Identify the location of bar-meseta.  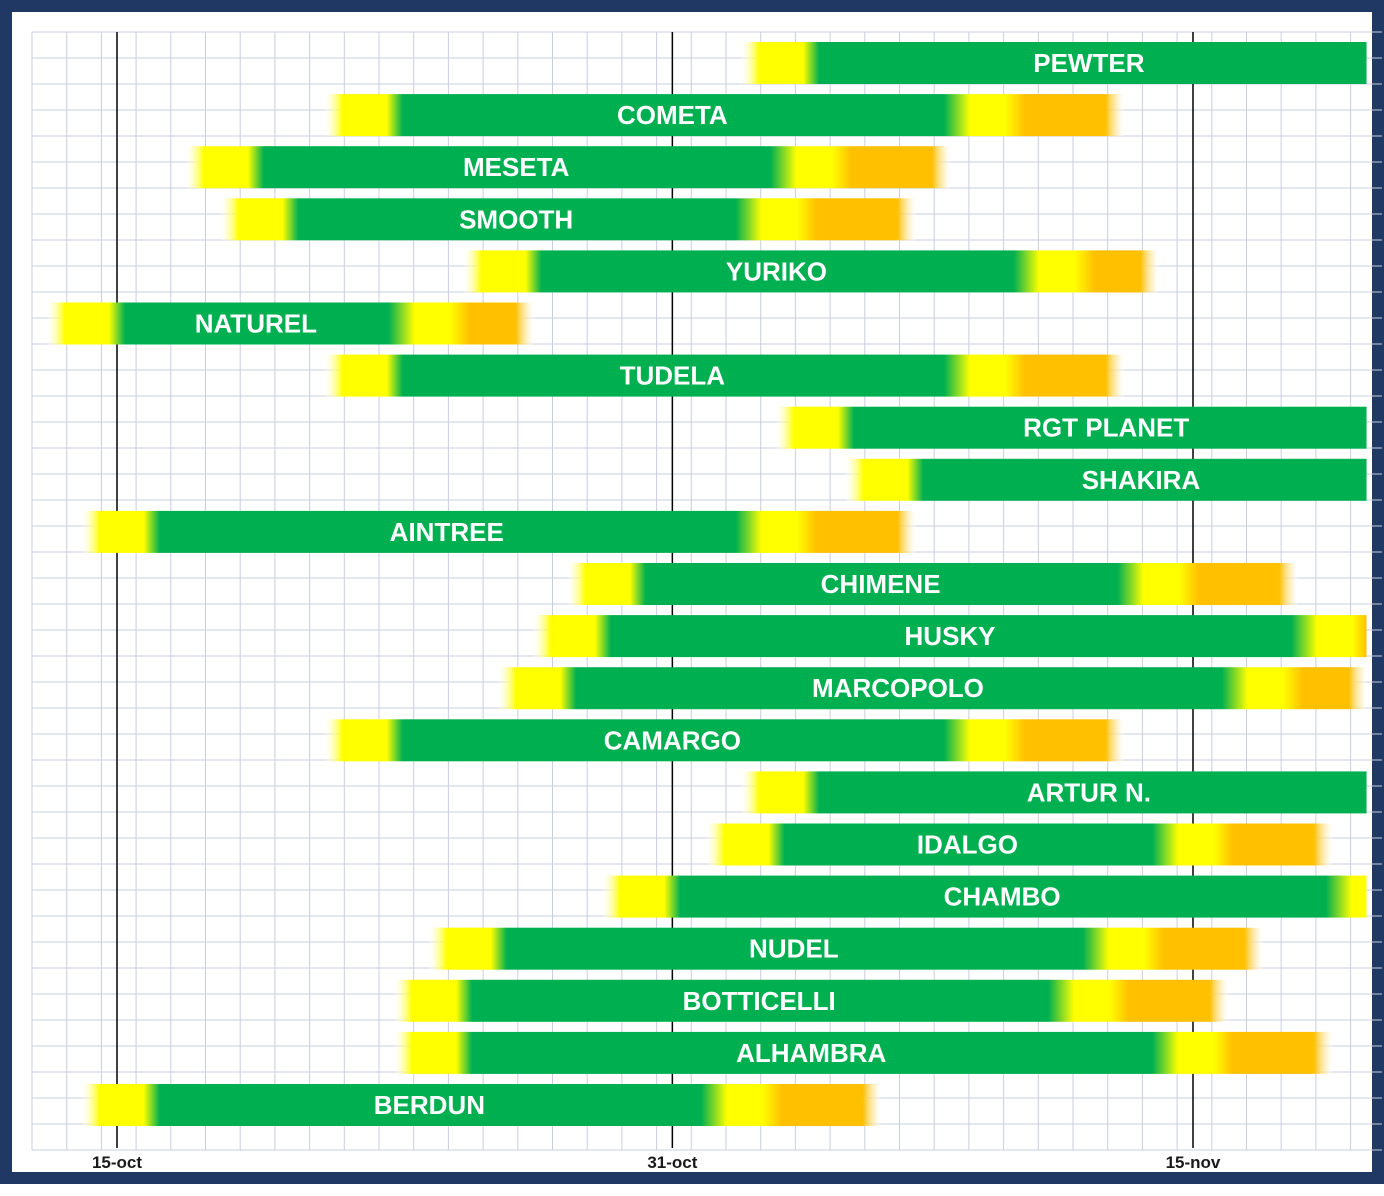
(568, 167).